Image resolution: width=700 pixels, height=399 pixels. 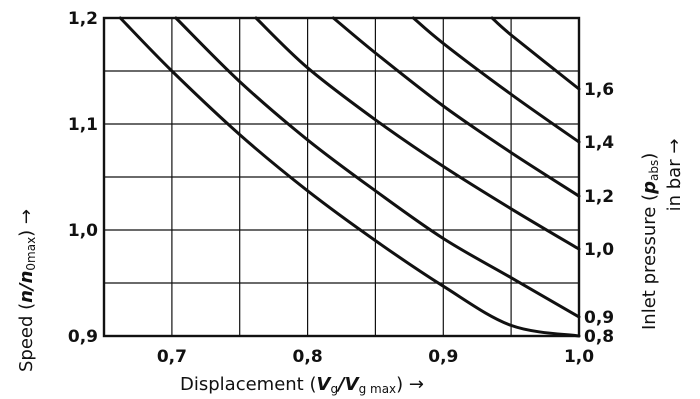 I want to click on y2-axis-label-unit: in bar →, so click(x=674, y=175).